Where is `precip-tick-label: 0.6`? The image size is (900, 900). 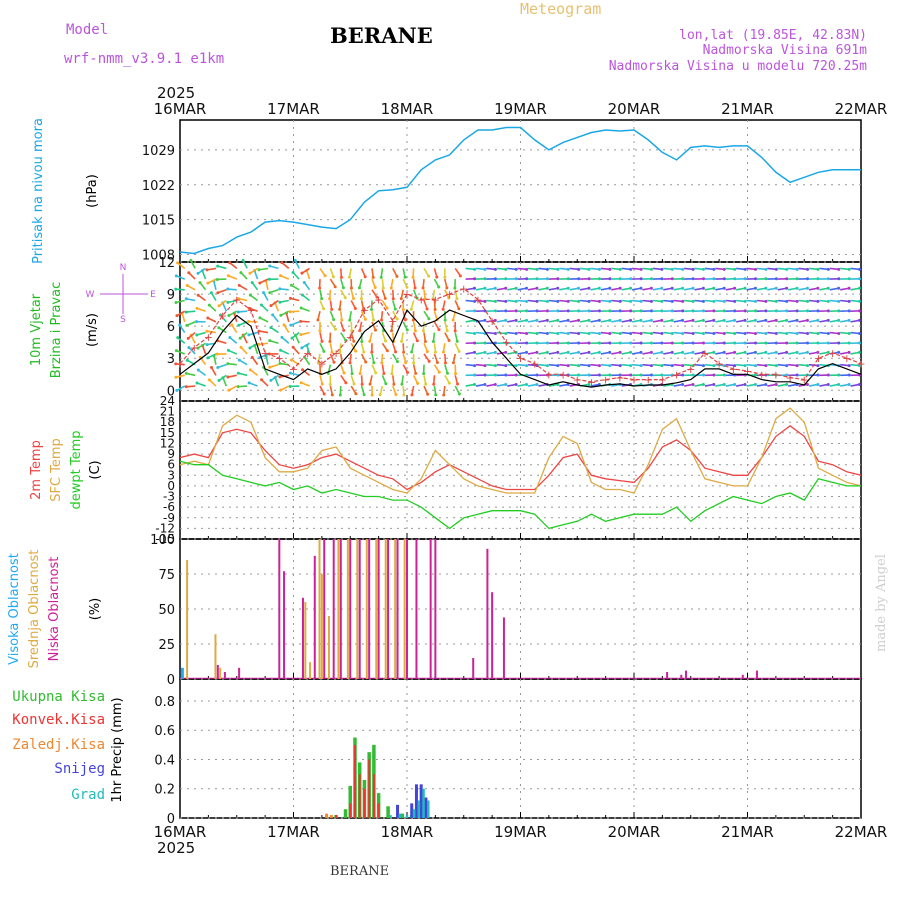
precip-tick-label: 0.6 is located at coordinates (164, 731).